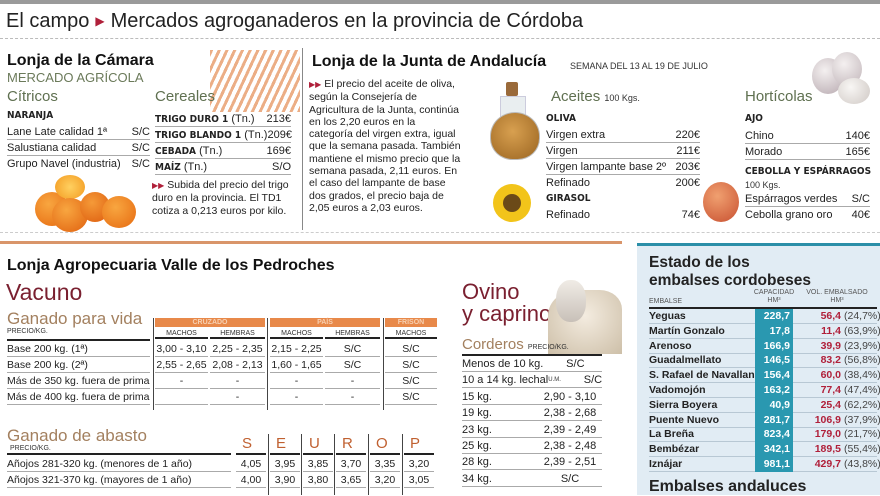  Describe the element at coordinates (830, 316) in the screenshot. I see `volume-value: 56,4` at that location.